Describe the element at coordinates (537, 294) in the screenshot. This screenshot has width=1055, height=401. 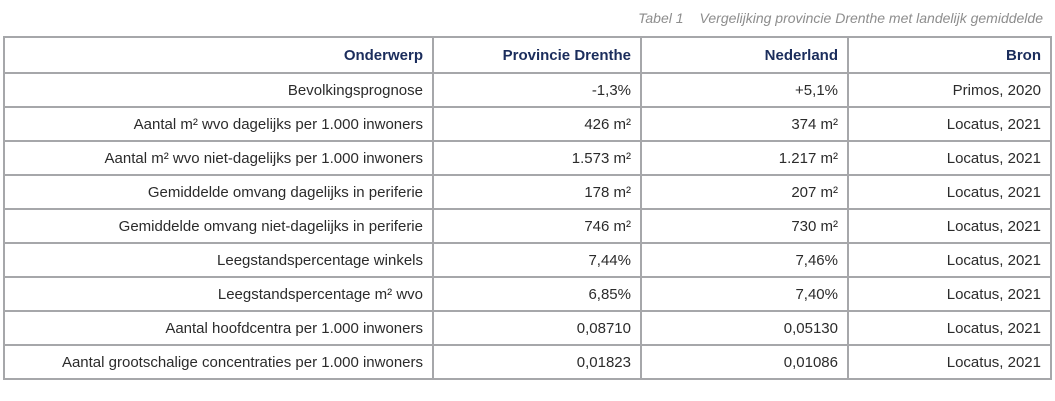
I see `cell-provincie-drenthe: 6,85%` at that location.